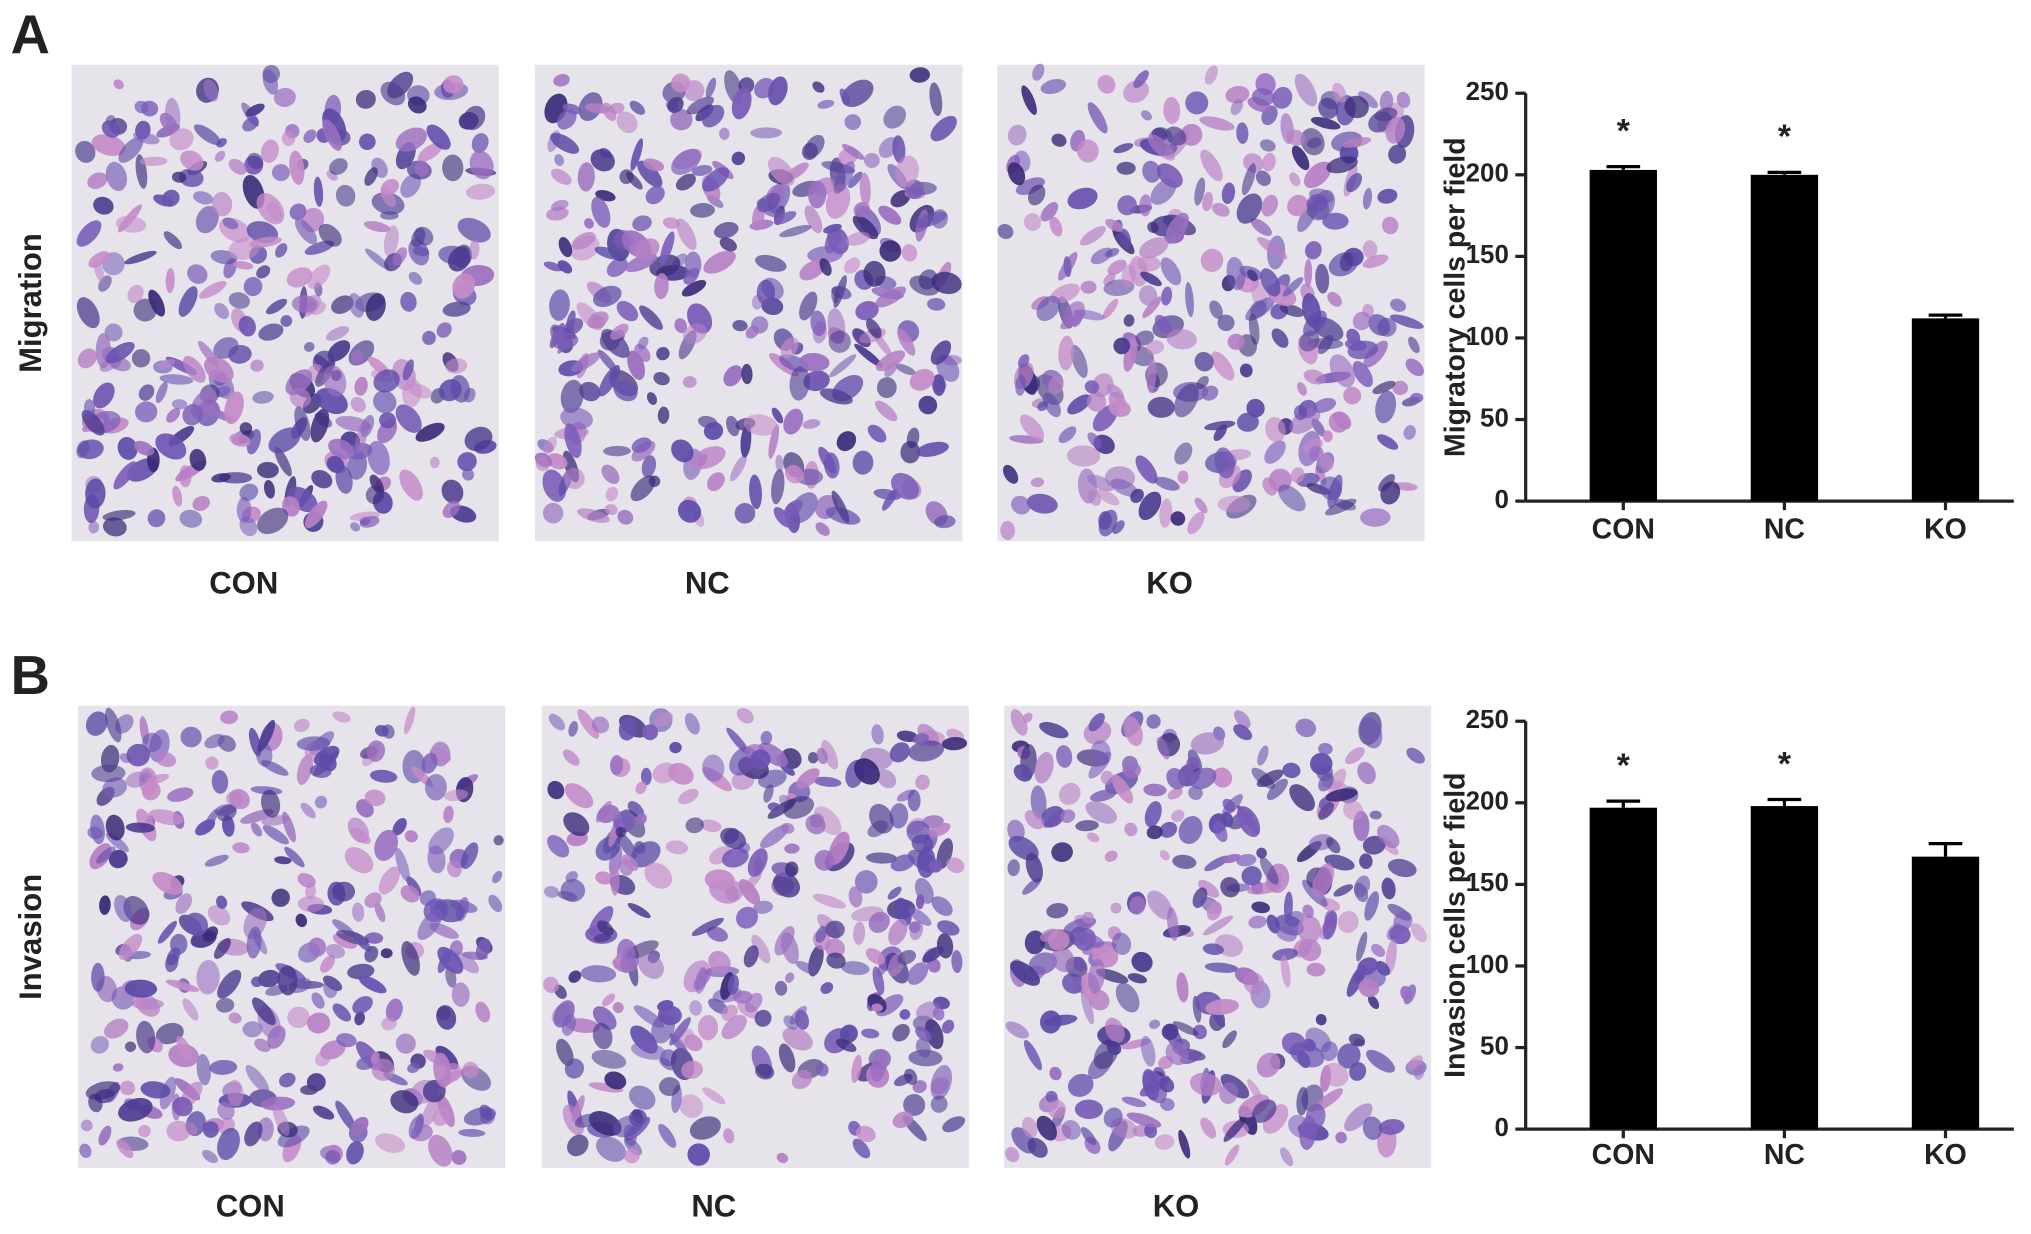 The width and height of the screenshot is (2031, 1234). I want to click on error-bar, so click(1945, 849).